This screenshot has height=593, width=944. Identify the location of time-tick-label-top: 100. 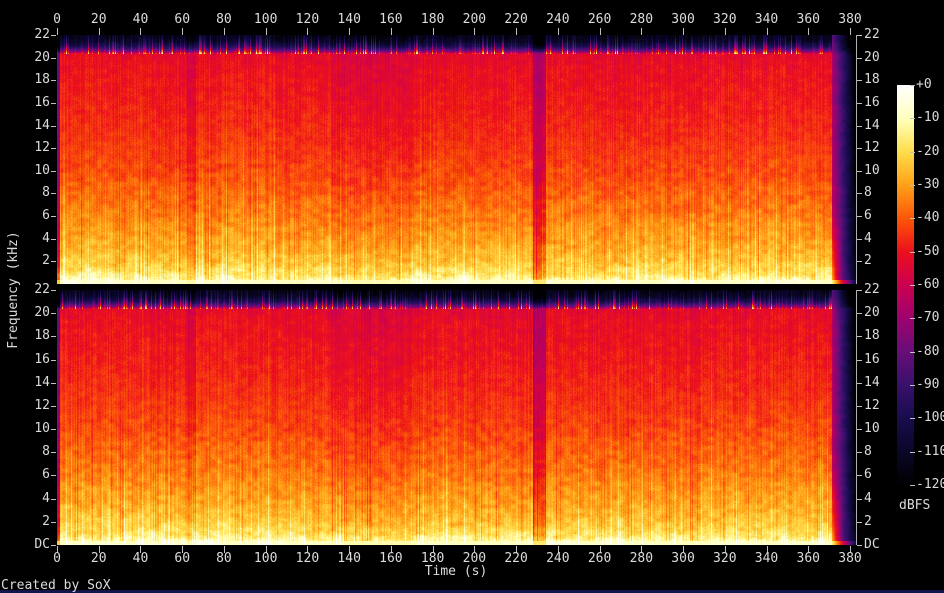
(265, 19).